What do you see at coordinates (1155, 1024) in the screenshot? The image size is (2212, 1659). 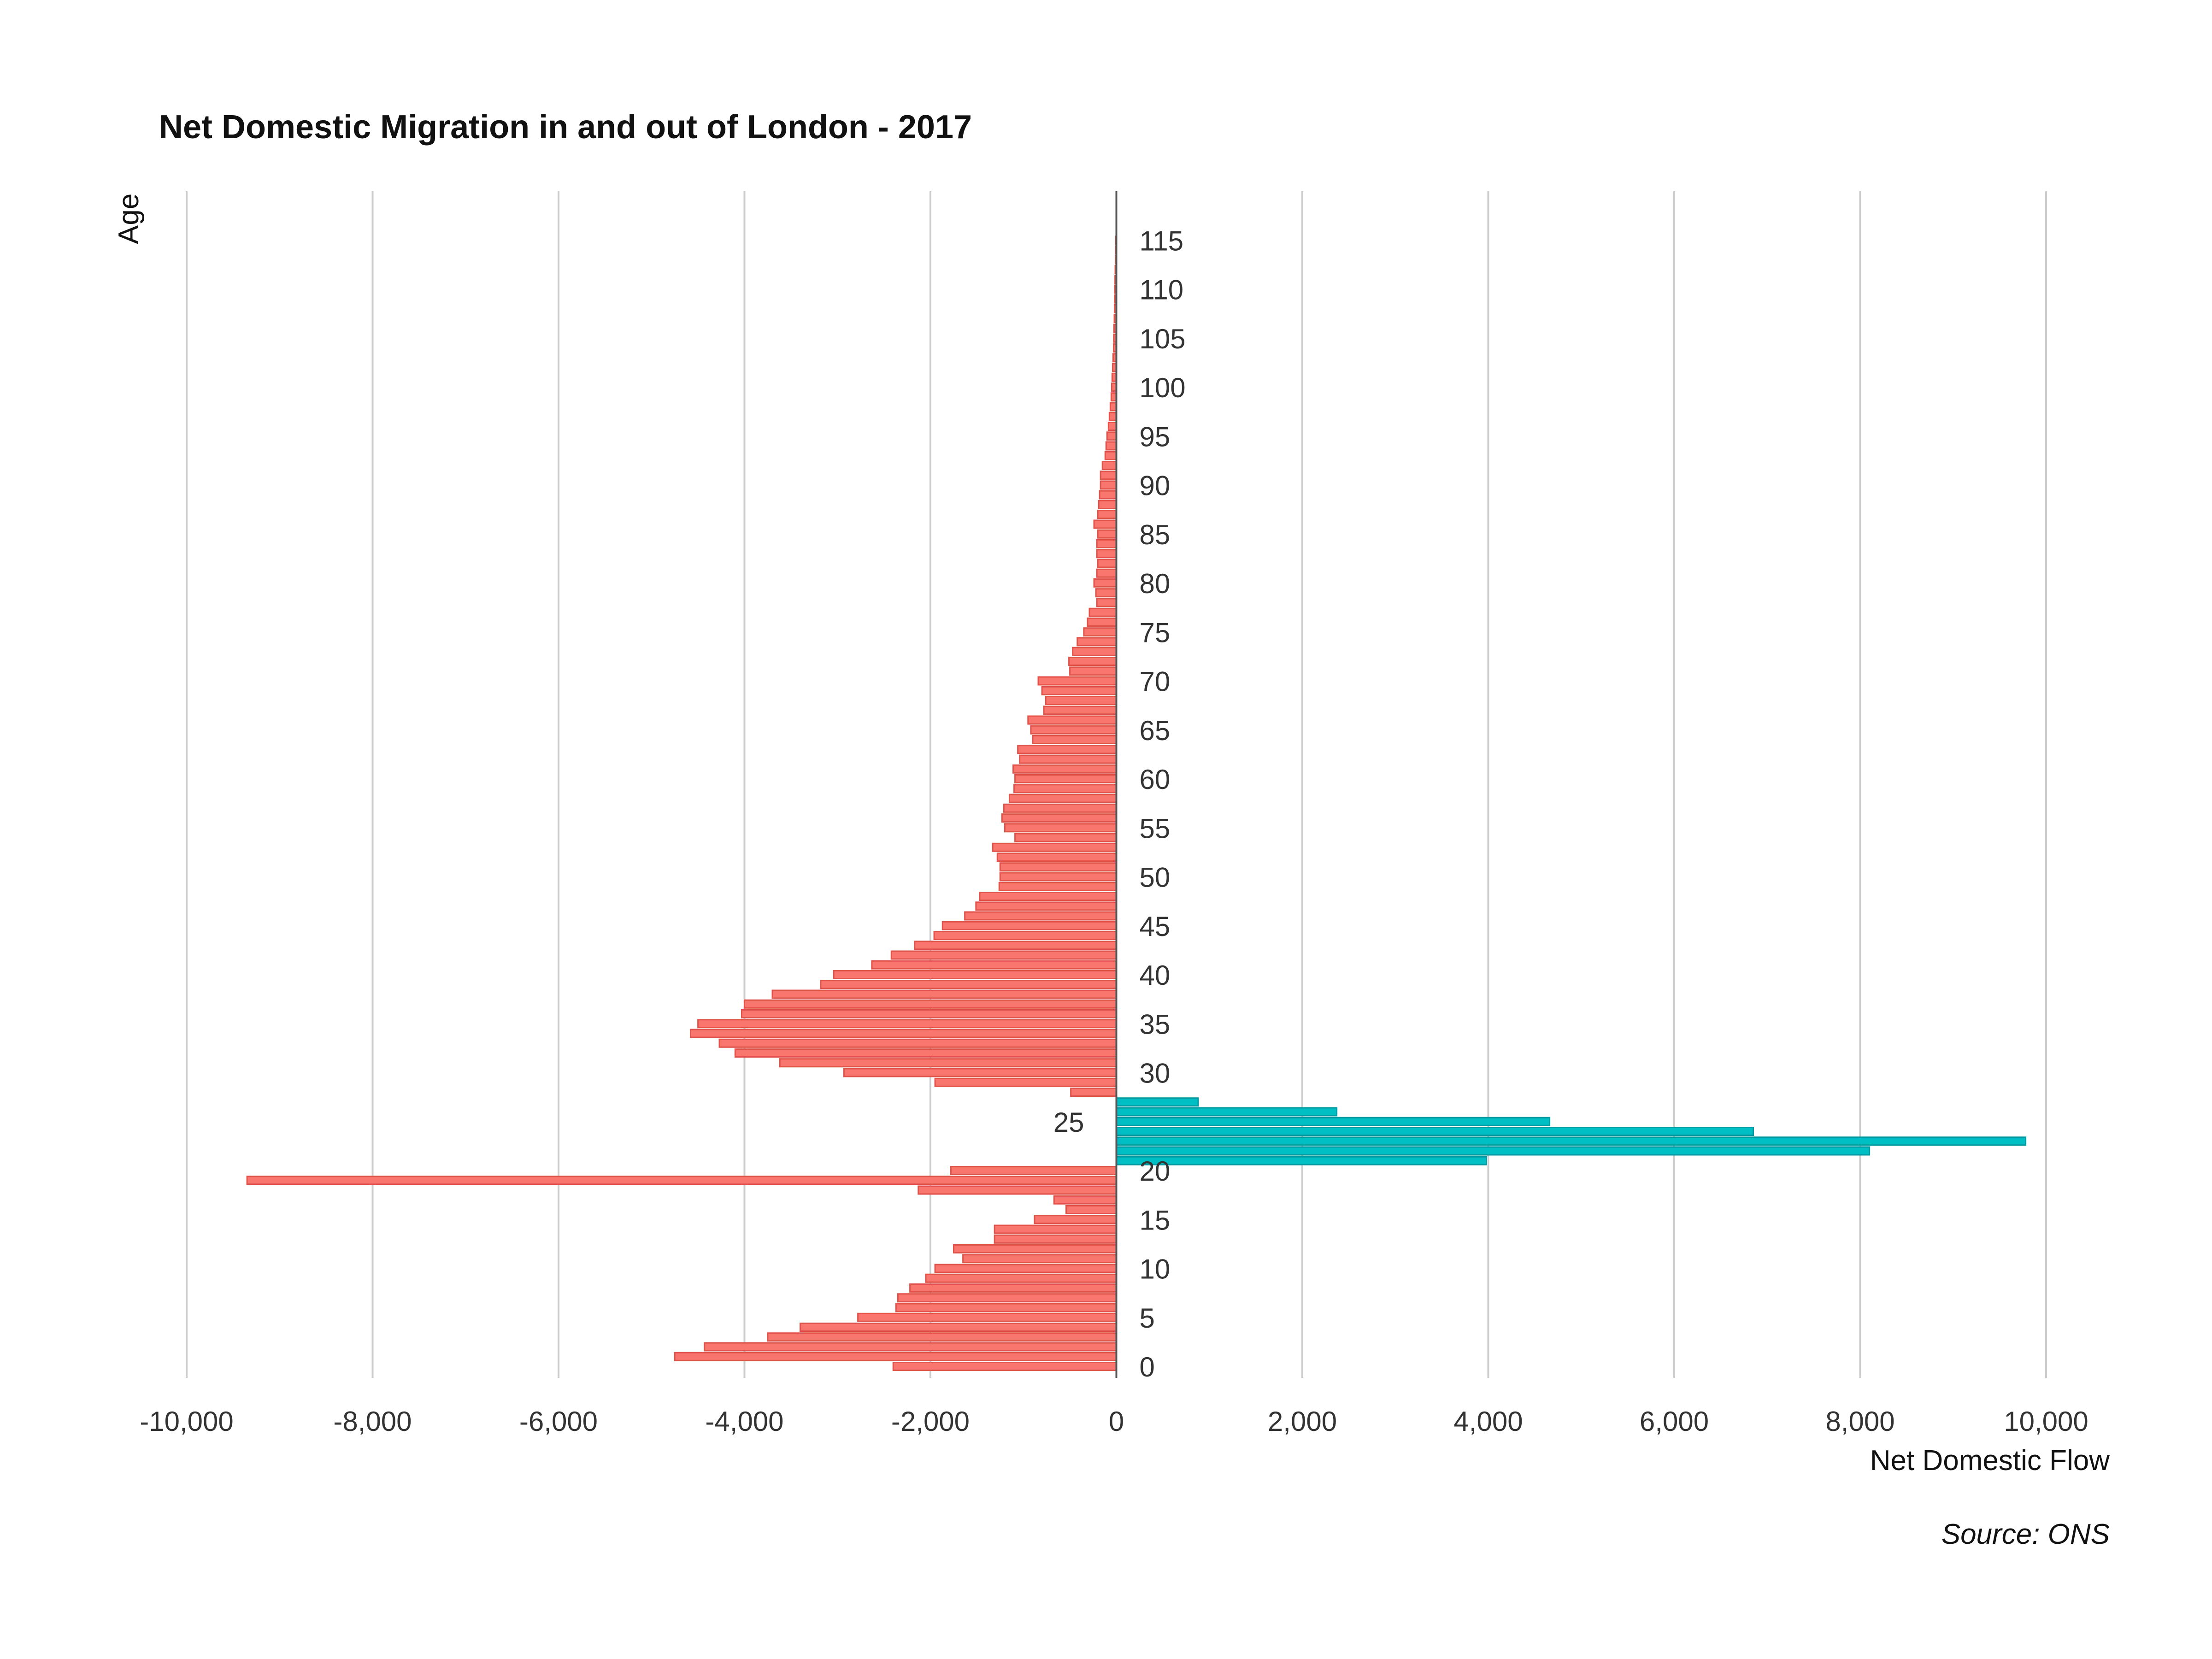 I see `y-tick-label: 35` at bounding box center [1155, 1024].